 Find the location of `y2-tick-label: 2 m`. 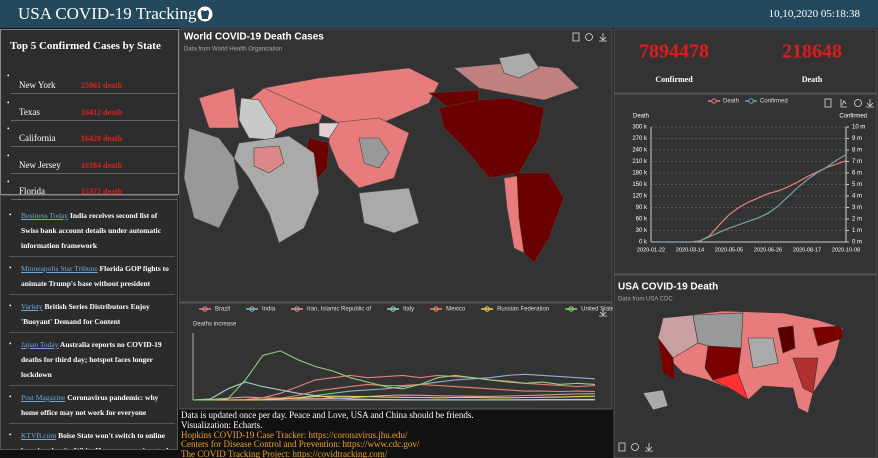

y2-tick-label: 2 m is located at coordinates (857, 220).